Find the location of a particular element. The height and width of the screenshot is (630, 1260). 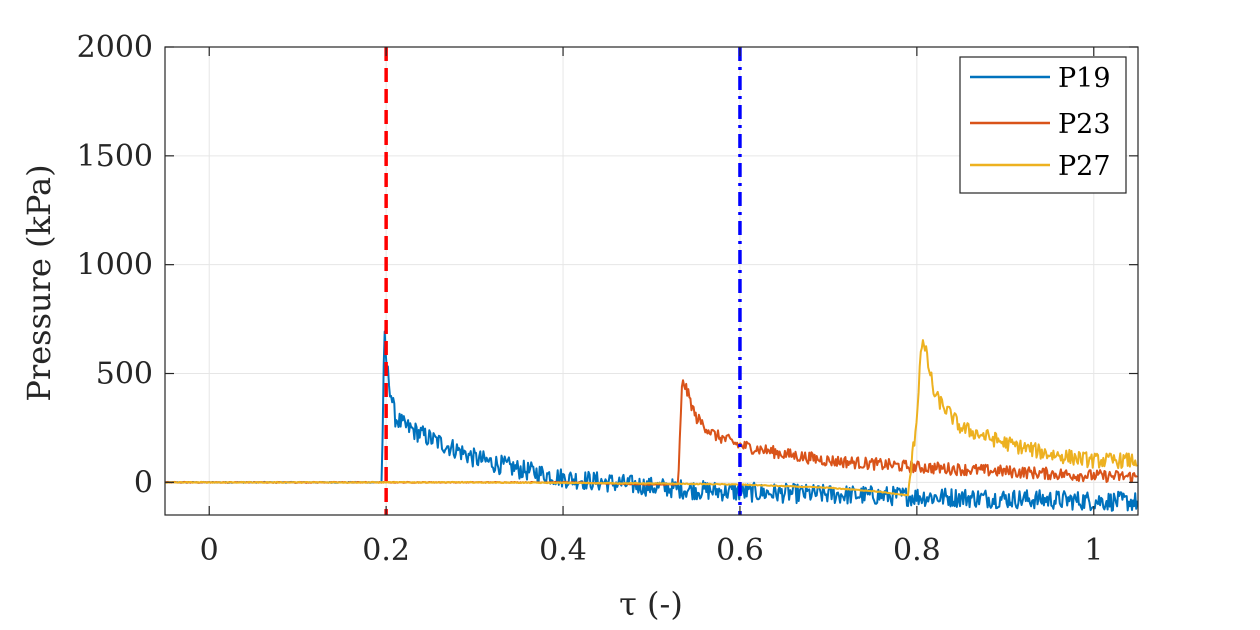

x-tick-label: 0 is located at coordinates (209, 550).